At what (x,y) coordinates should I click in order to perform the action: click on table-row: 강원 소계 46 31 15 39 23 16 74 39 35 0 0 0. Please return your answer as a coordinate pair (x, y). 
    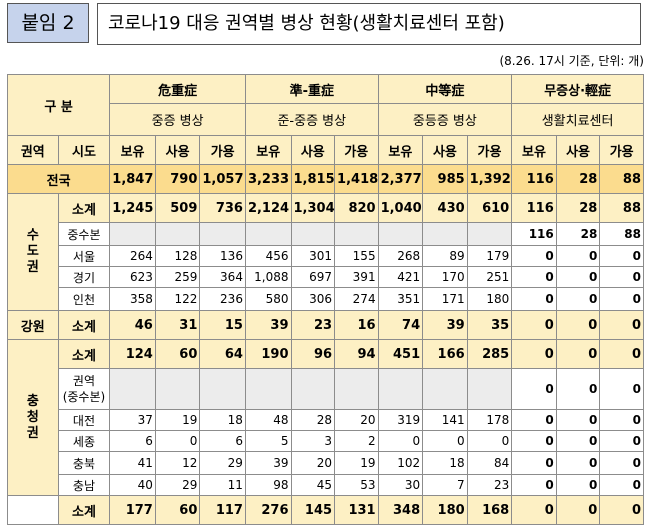
    Looking at the image, I should click on (325, 325).